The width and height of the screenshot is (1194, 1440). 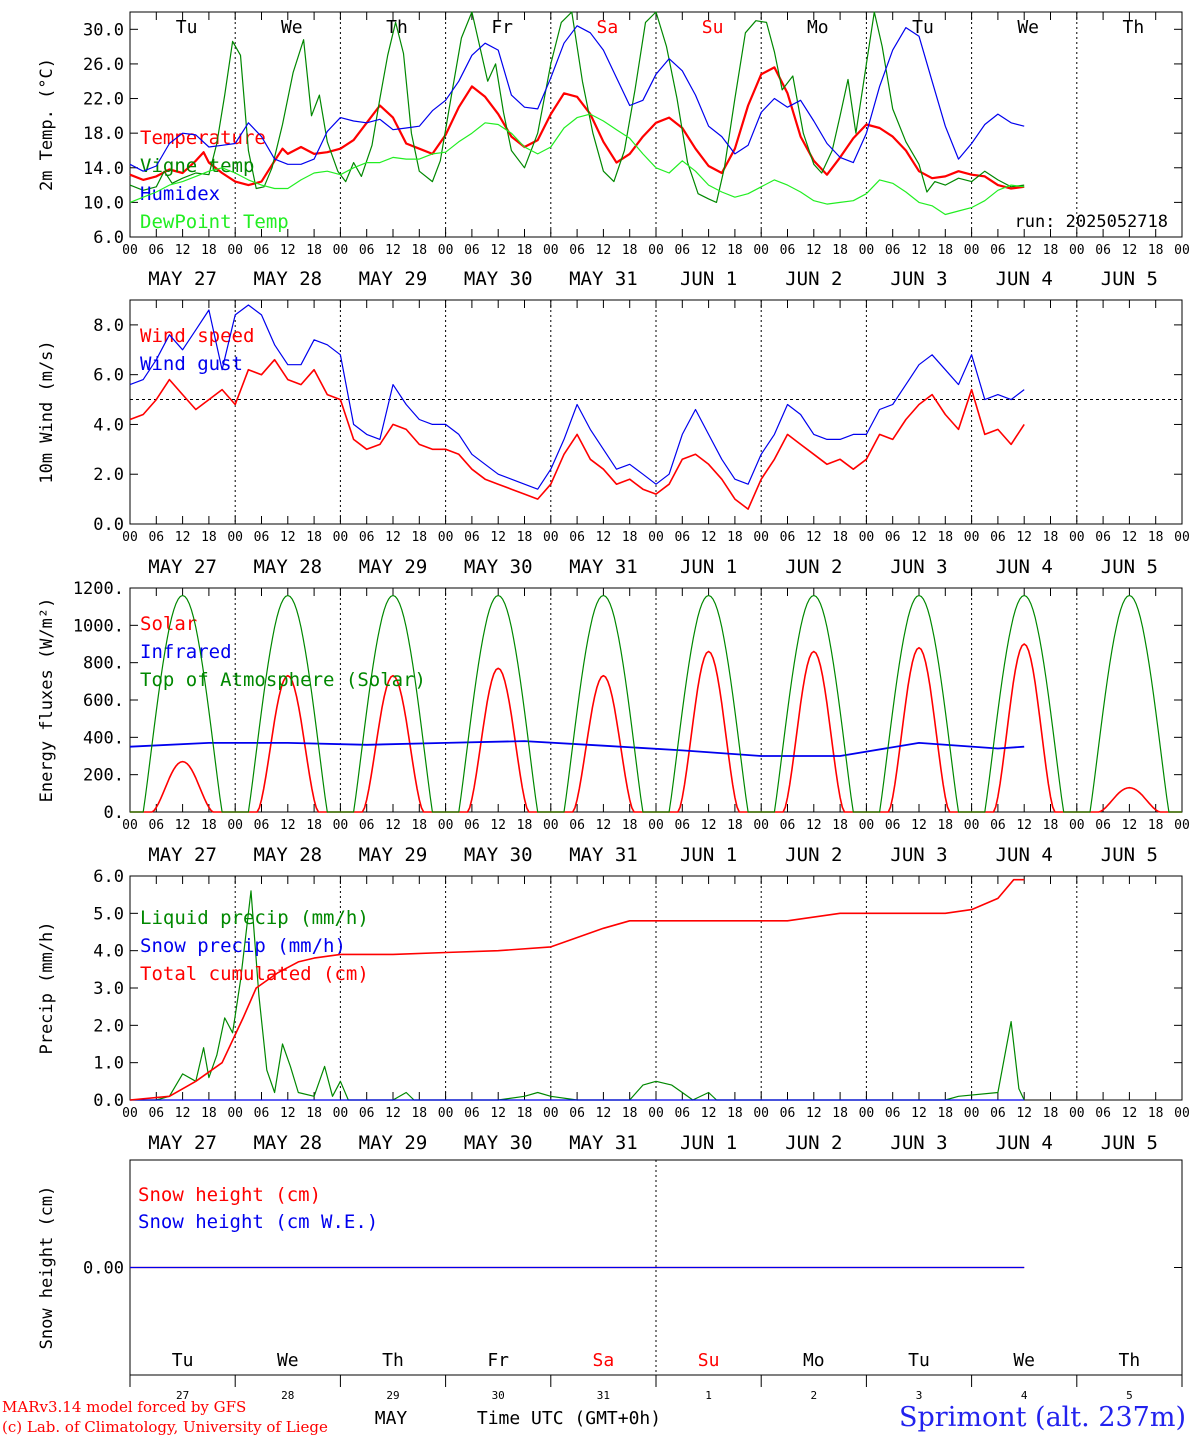 I want to click on series-line-wind-gust, so click(x=577, y=397).